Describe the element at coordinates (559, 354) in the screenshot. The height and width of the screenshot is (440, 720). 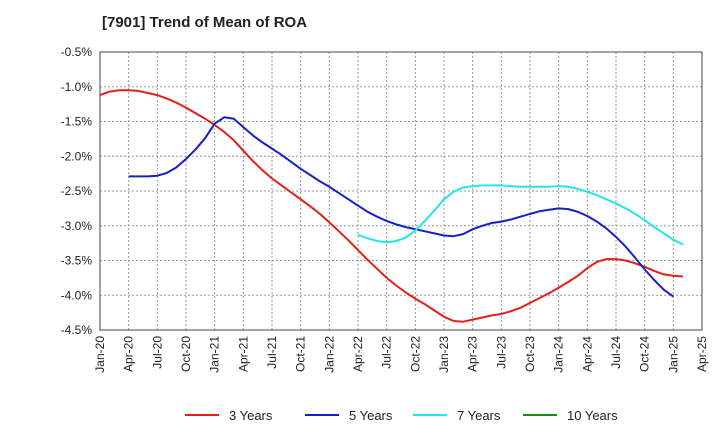
I see `x-tick-label: Jan-24` at that location.